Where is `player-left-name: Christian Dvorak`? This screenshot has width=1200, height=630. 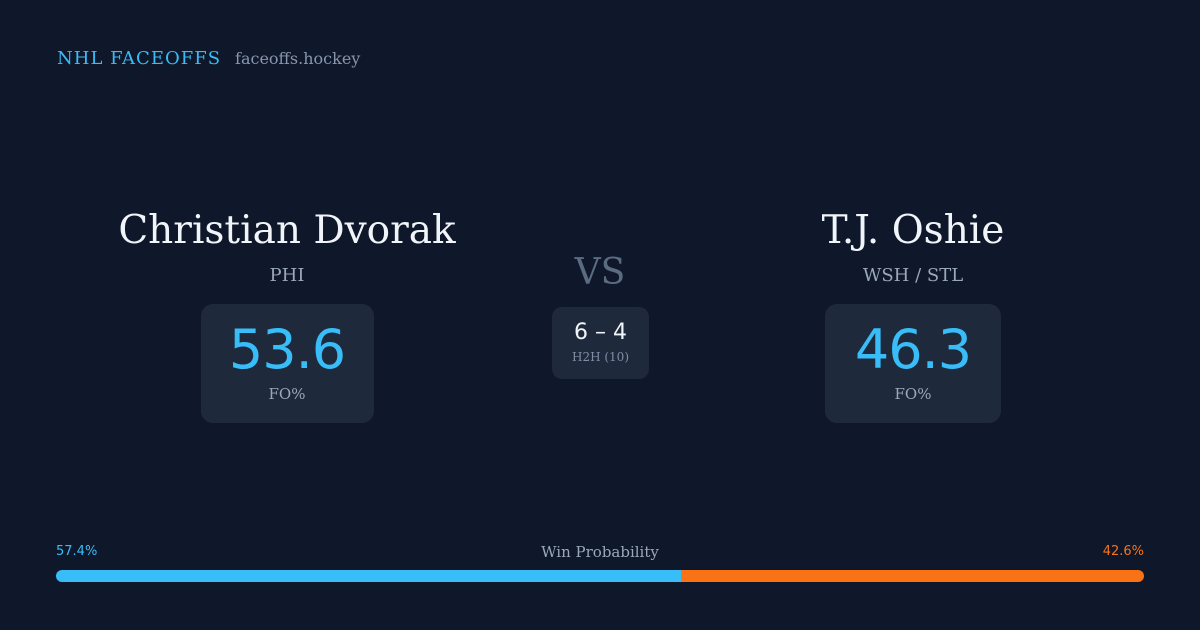
player-left-name: Christian Dvorak is located at coordinates (287, 230).